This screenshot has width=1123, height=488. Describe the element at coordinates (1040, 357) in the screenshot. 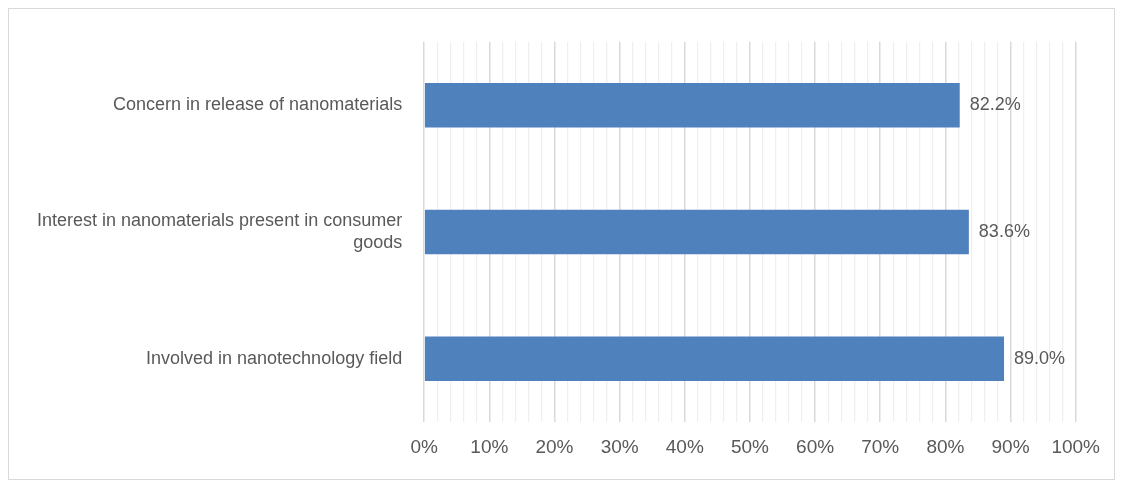

I see `data-label: 89.0%` at that location.